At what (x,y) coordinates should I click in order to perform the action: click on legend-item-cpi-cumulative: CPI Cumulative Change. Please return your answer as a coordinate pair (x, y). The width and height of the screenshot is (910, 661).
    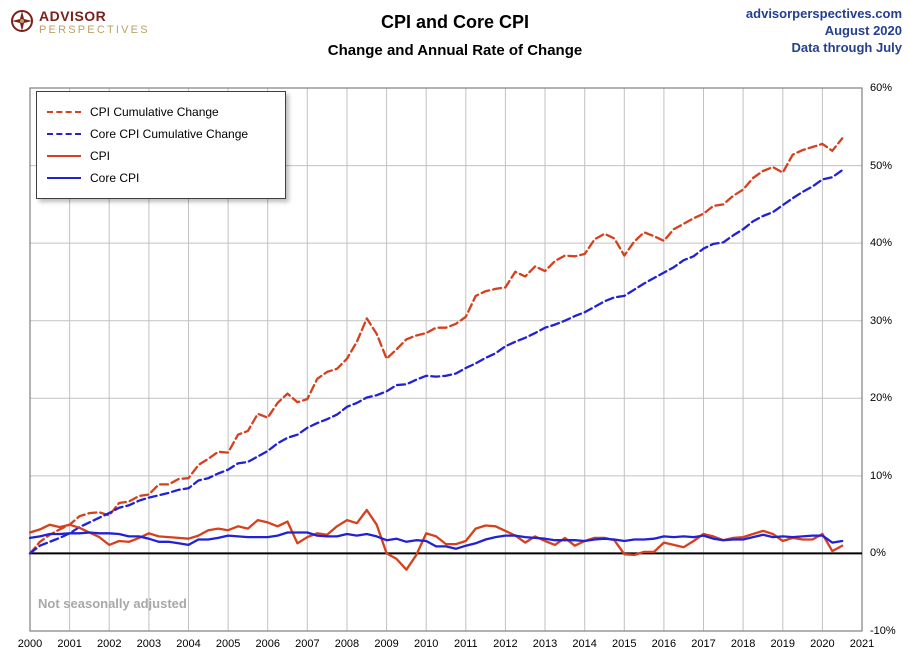
    Looking at the image, I should click on (161, 112).